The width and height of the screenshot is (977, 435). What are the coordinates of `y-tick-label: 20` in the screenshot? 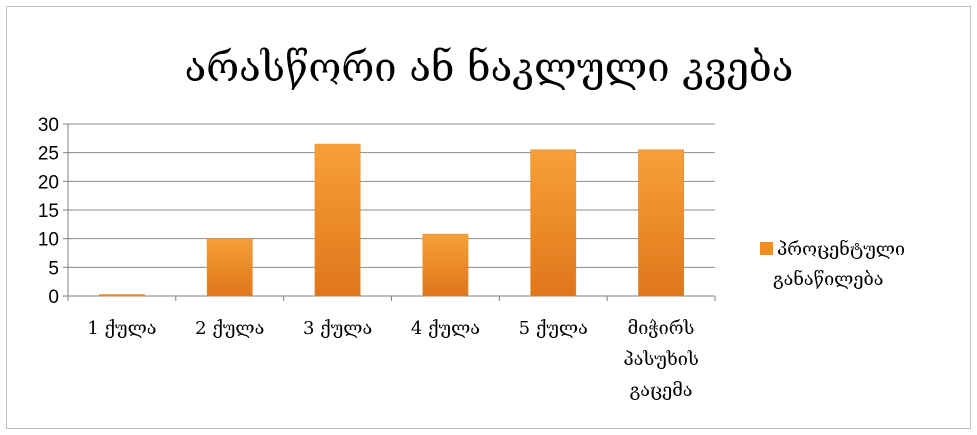 It's located at (48, 182).